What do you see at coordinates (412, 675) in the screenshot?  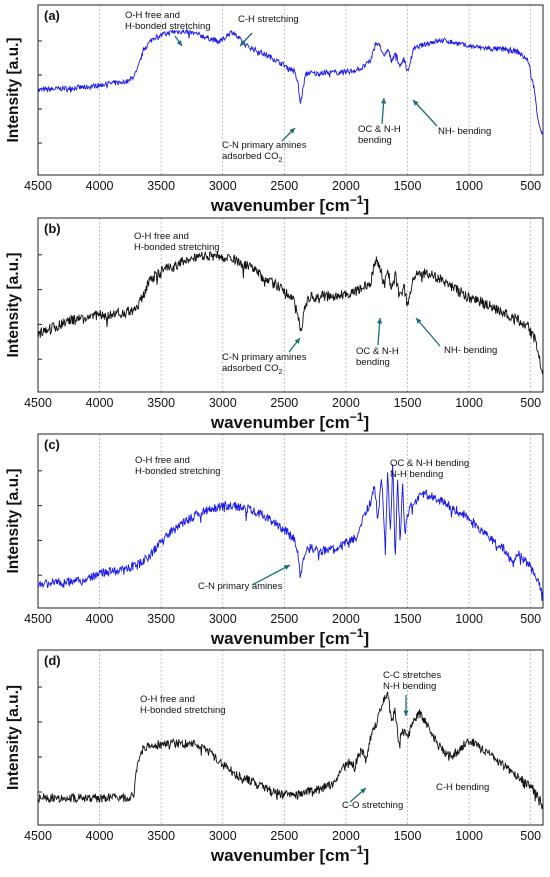 I see `annotation-text: C-C stretches` at bounding box center [412, 675].